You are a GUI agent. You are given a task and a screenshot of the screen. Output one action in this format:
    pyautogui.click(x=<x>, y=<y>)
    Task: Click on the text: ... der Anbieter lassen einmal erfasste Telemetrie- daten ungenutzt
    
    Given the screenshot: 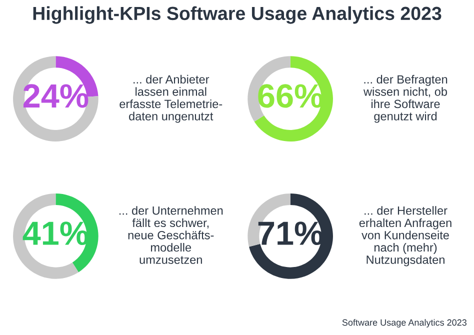 What is the action you would take?
    pyautogui.click(x=171, y=98)
    